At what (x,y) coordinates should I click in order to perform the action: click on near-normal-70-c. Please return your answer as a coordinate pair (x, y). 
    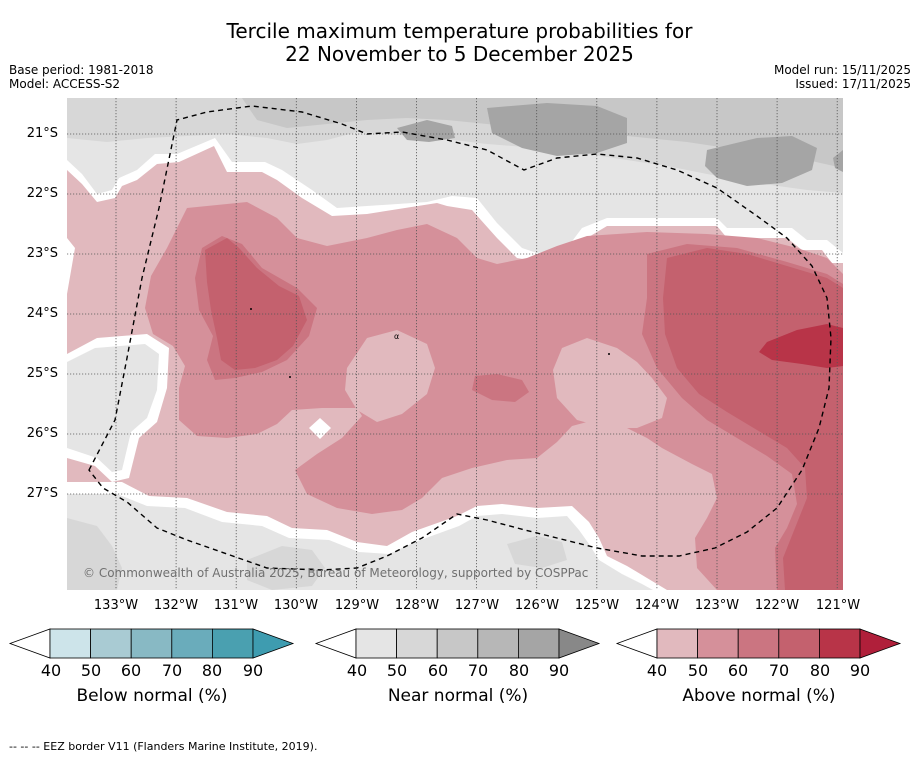
    Looking at the image, I should click on (426, 131).